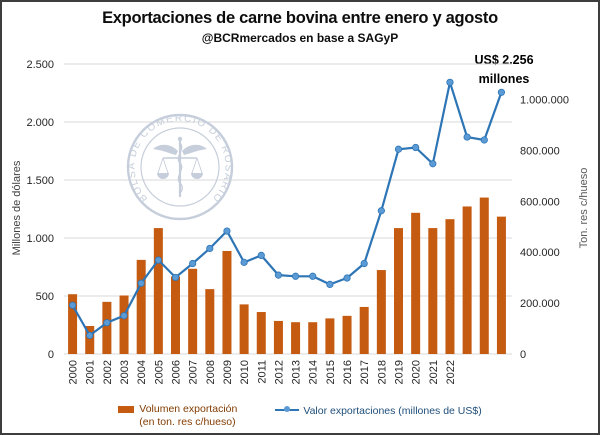 Image resolution: width=600 pixels, height=435 pixels. What do you see at coordinates (262, 372) in the screenshot?
I see `x-axis-label-2011: 2011` at bounding box center [262, 372].